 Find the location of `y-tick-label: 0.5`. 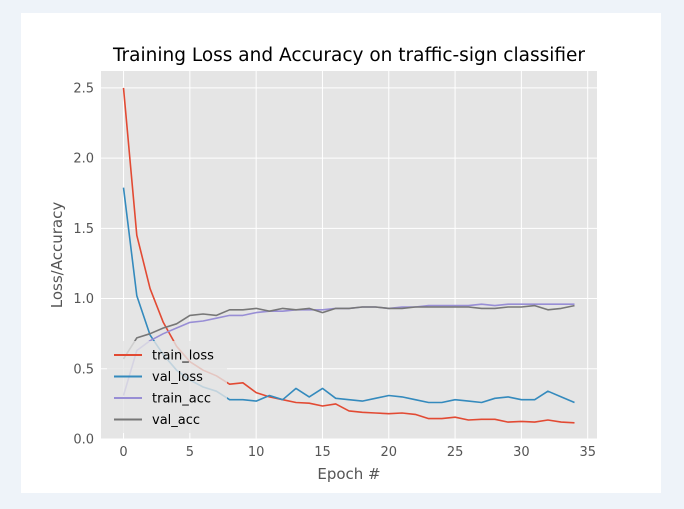

y-tick-label: 0.5 is located at coordinates (83, 369).